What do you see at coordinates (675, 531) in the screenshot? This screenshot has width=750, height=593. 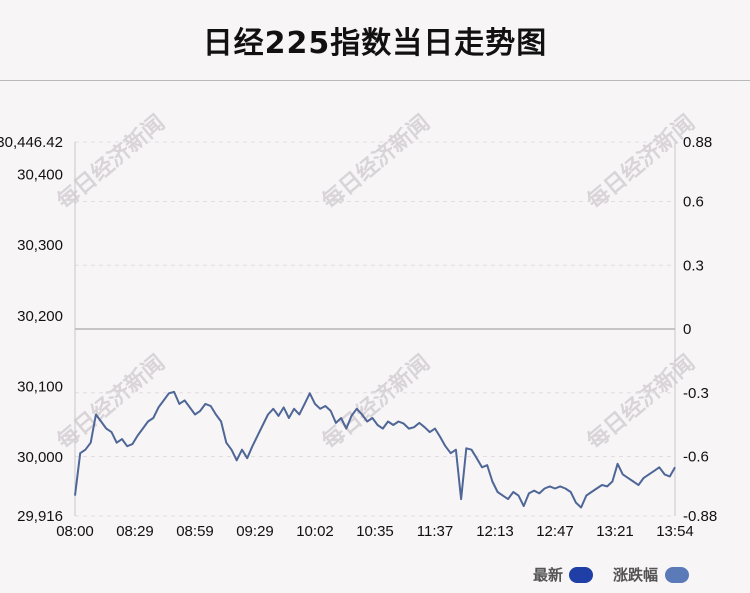 I see `x-tick-label: 13:54` at bounding box center [675, 531].